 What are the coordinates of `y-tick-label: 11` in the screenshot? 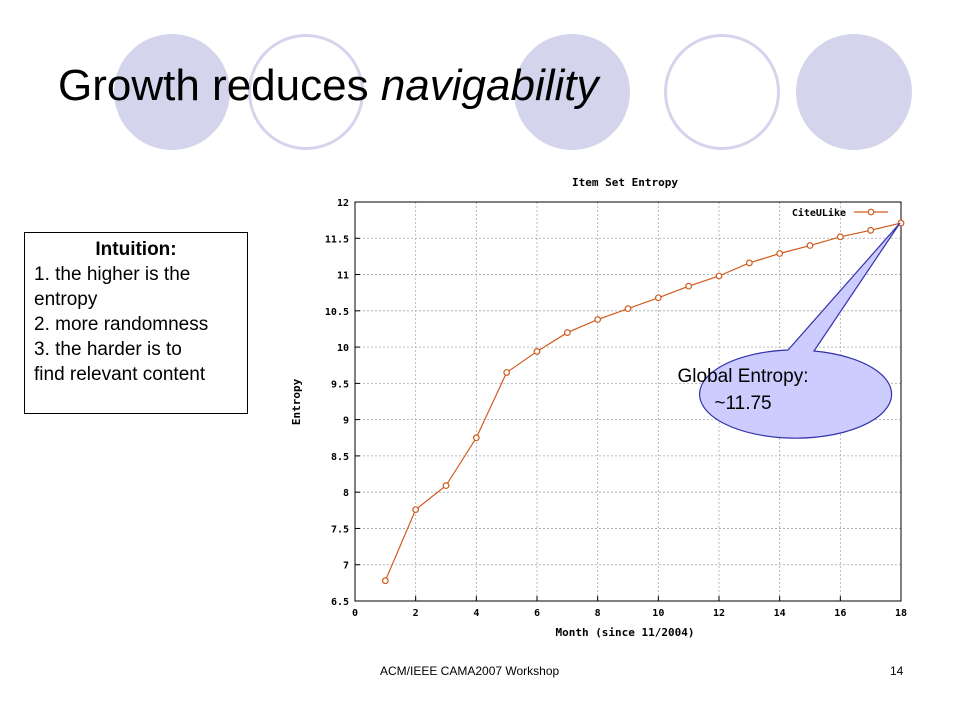 It's located at (343, 276).